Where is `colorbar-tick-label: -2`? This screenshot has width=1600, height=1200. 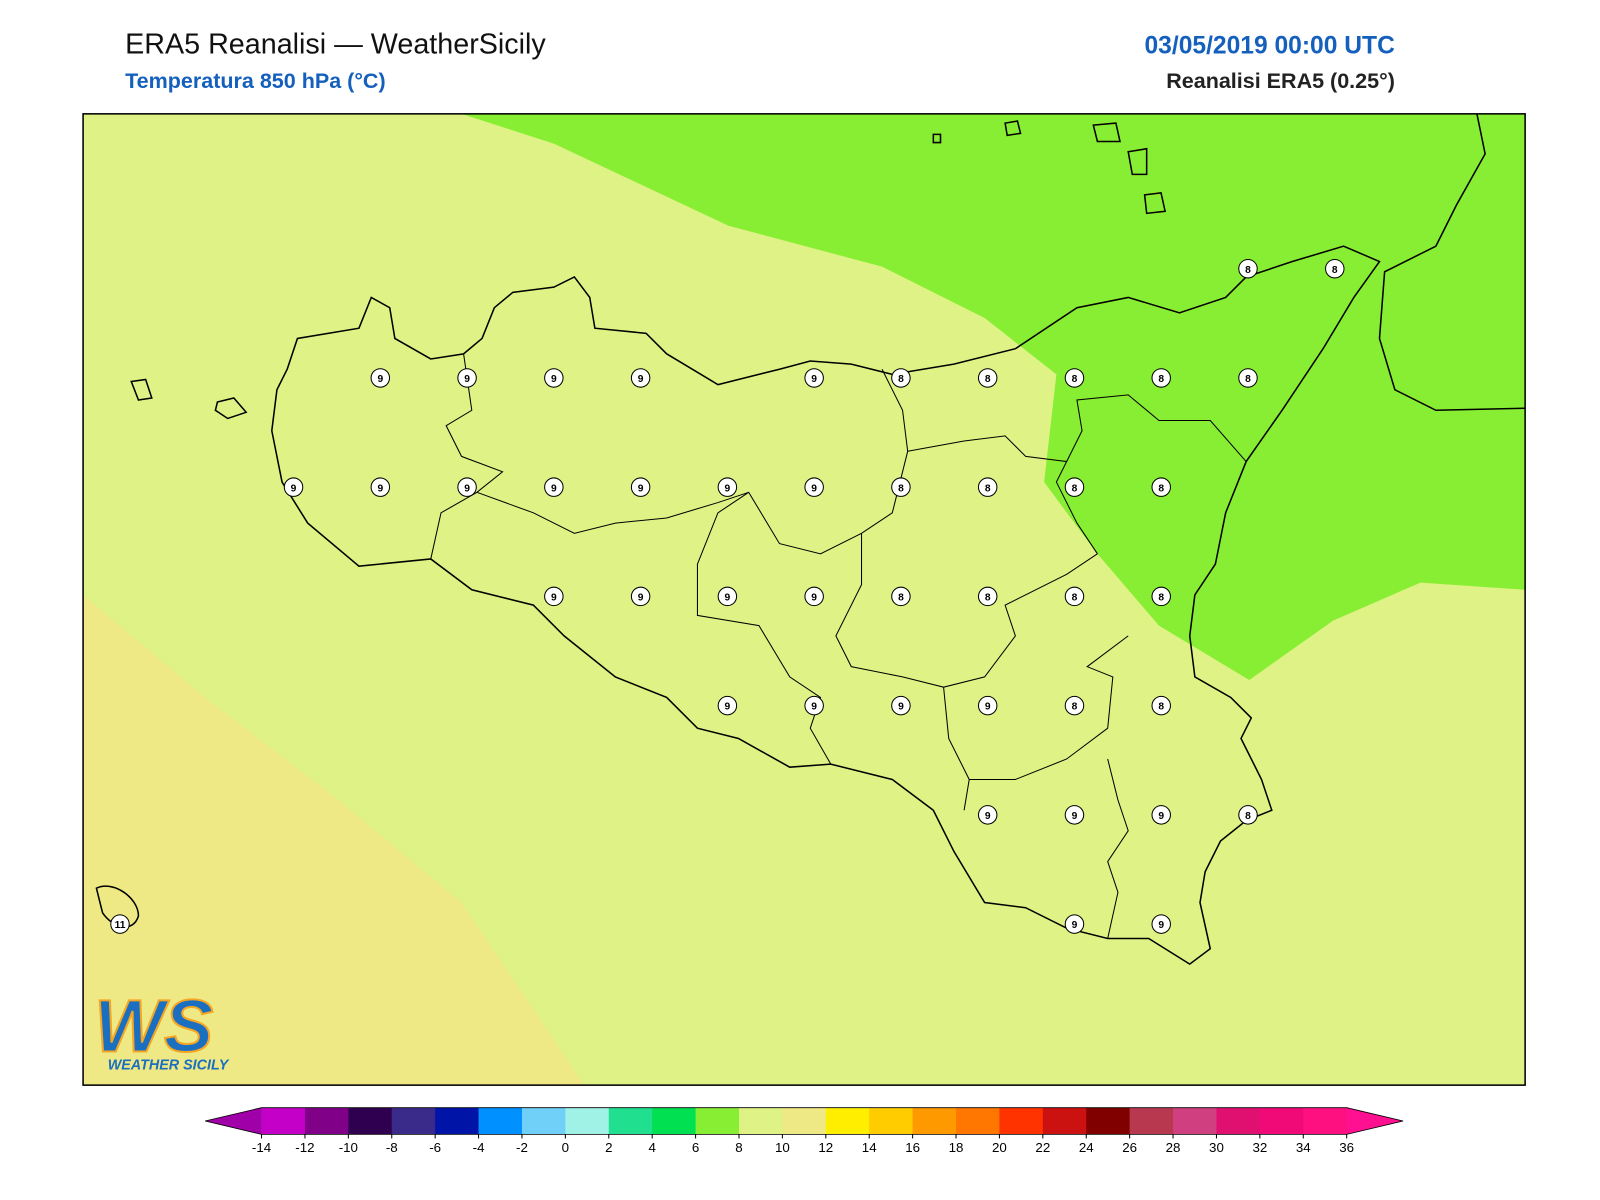 colorbar-tick-label: -2 is located at coordinates (522, 1147).